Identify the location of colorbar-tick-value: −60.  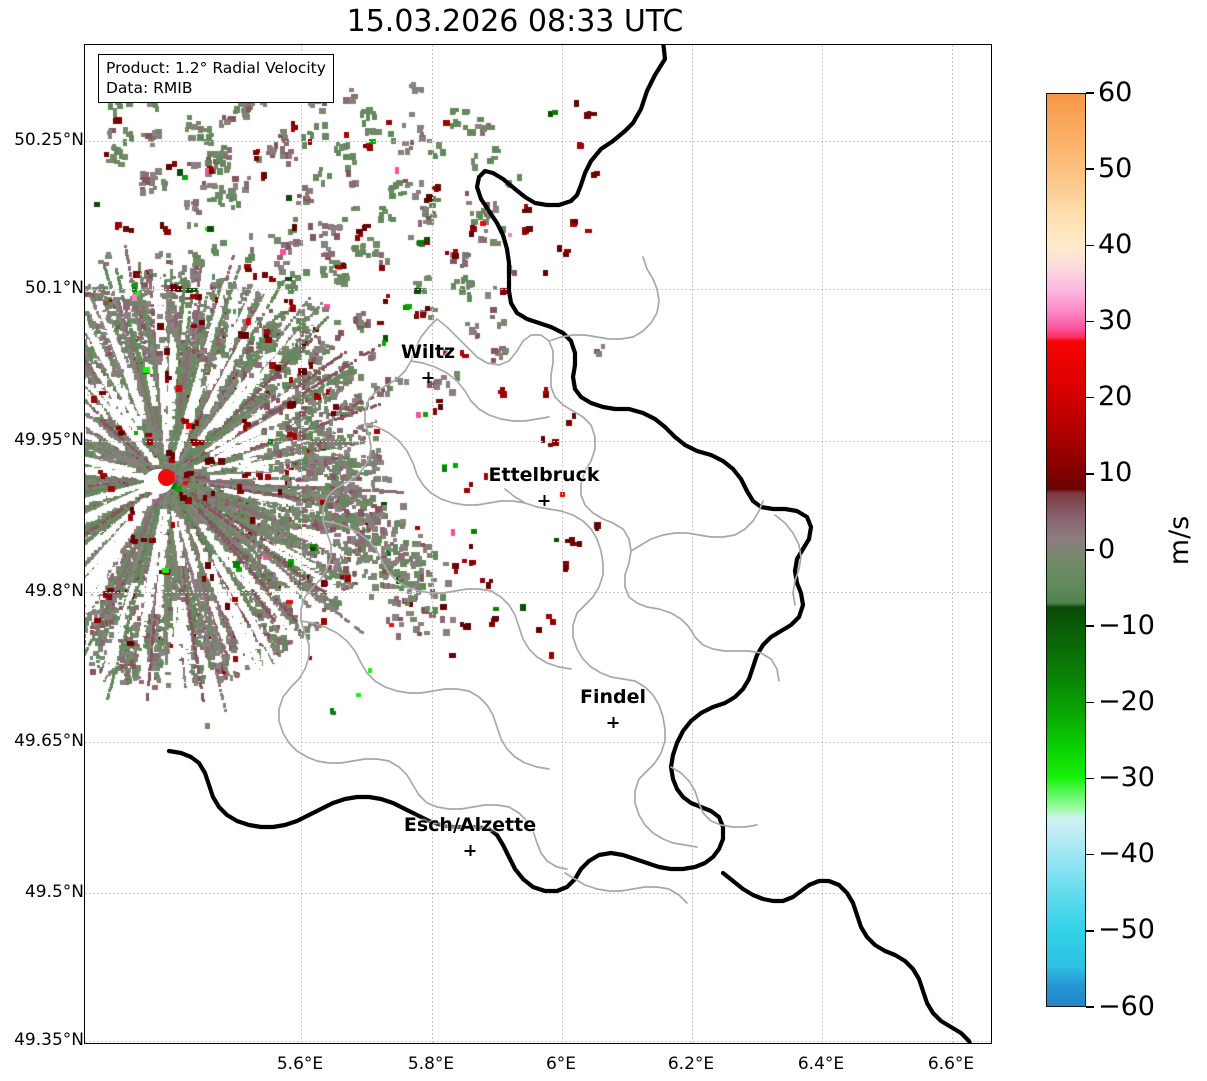
(1126, 1006).